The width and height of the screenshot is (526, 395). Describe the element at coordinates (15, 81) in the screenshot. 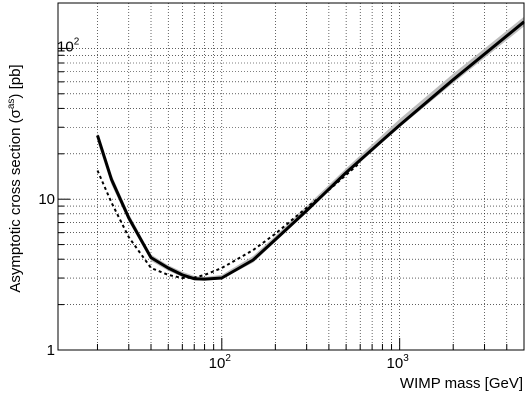

I see `y-axis-label-tail: ) [pb]` at that location.